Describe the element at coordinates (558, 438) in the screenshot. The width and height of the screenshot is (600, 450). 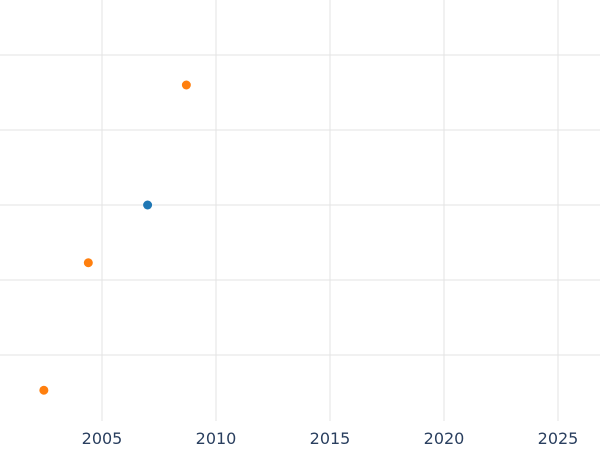
I see `x-tick-label: 2025` at that location.